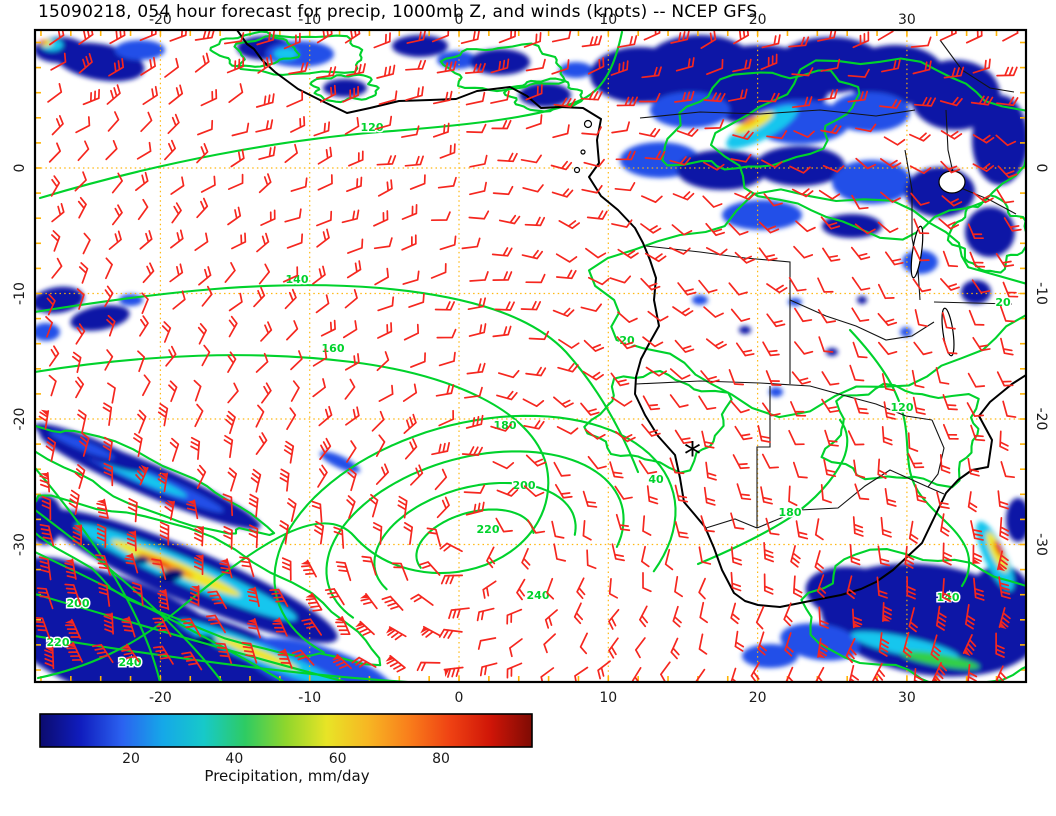 The height and width of the screenshot is (816, 1056). I want to click on lat-tick-label: -30, so click(1041, 544).